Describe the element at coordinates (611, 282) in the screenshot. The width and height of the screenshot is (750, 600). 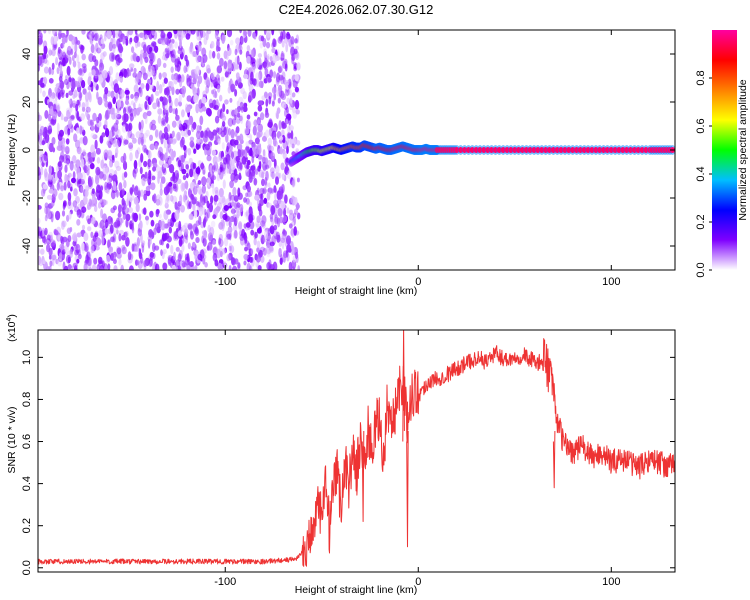
I see `x-tick-label: 100` at that location.